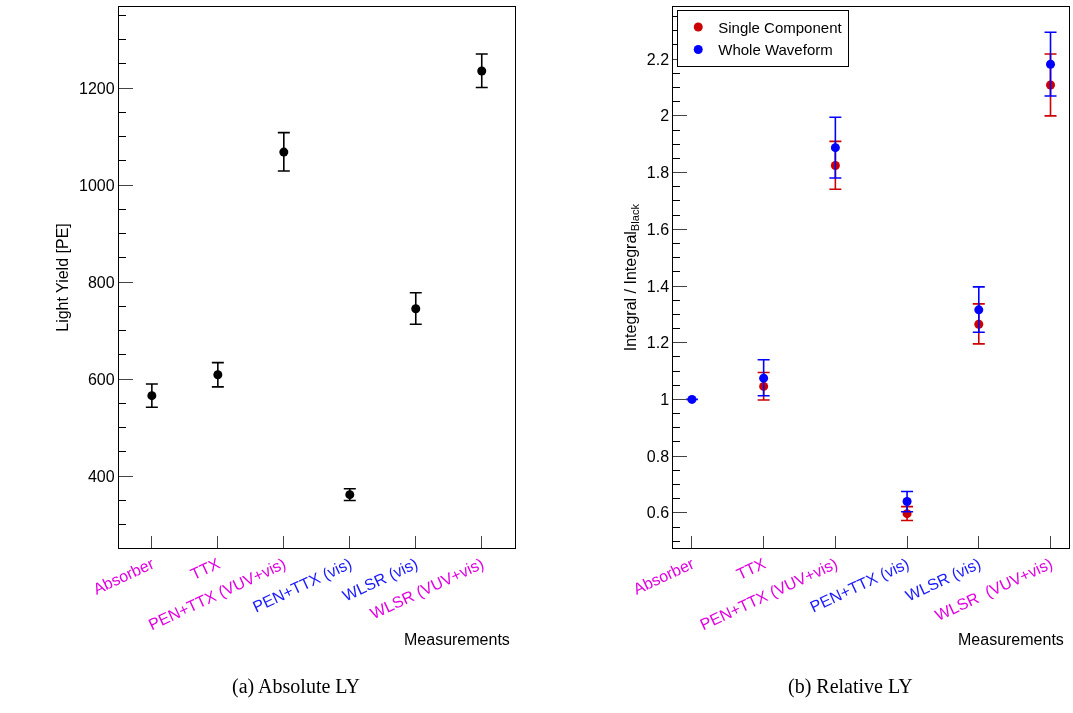 This screenshot has width=1073, height=713. Describe the element at coordinates (296, 686) in the screenshot. I see `text: (a) Absolute LY` at that location.